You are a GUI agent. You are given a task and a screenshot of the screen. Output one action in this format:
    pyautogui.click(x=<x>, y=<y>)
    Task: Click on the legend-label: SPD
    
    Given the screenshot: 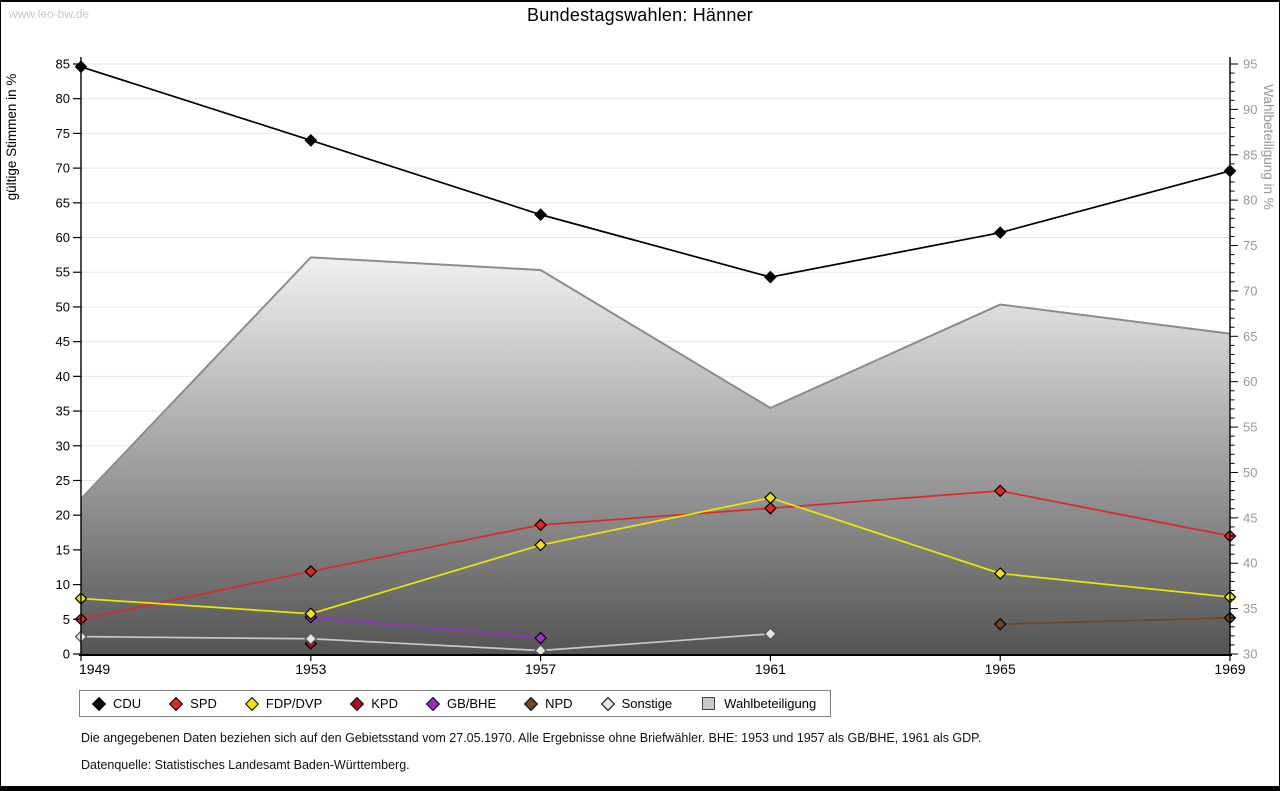 What is the action you would take?
    pyautogui.click(x=203, y=703)
    